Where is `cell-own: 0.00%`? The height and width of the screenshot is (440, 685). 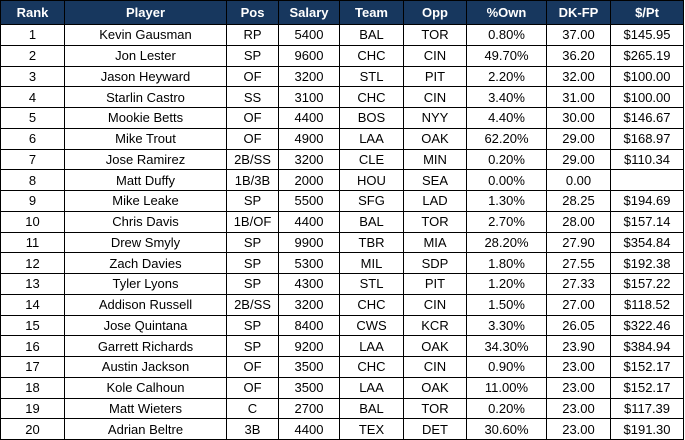 cell-own: 0.00% is located at coordinates (506, 180).